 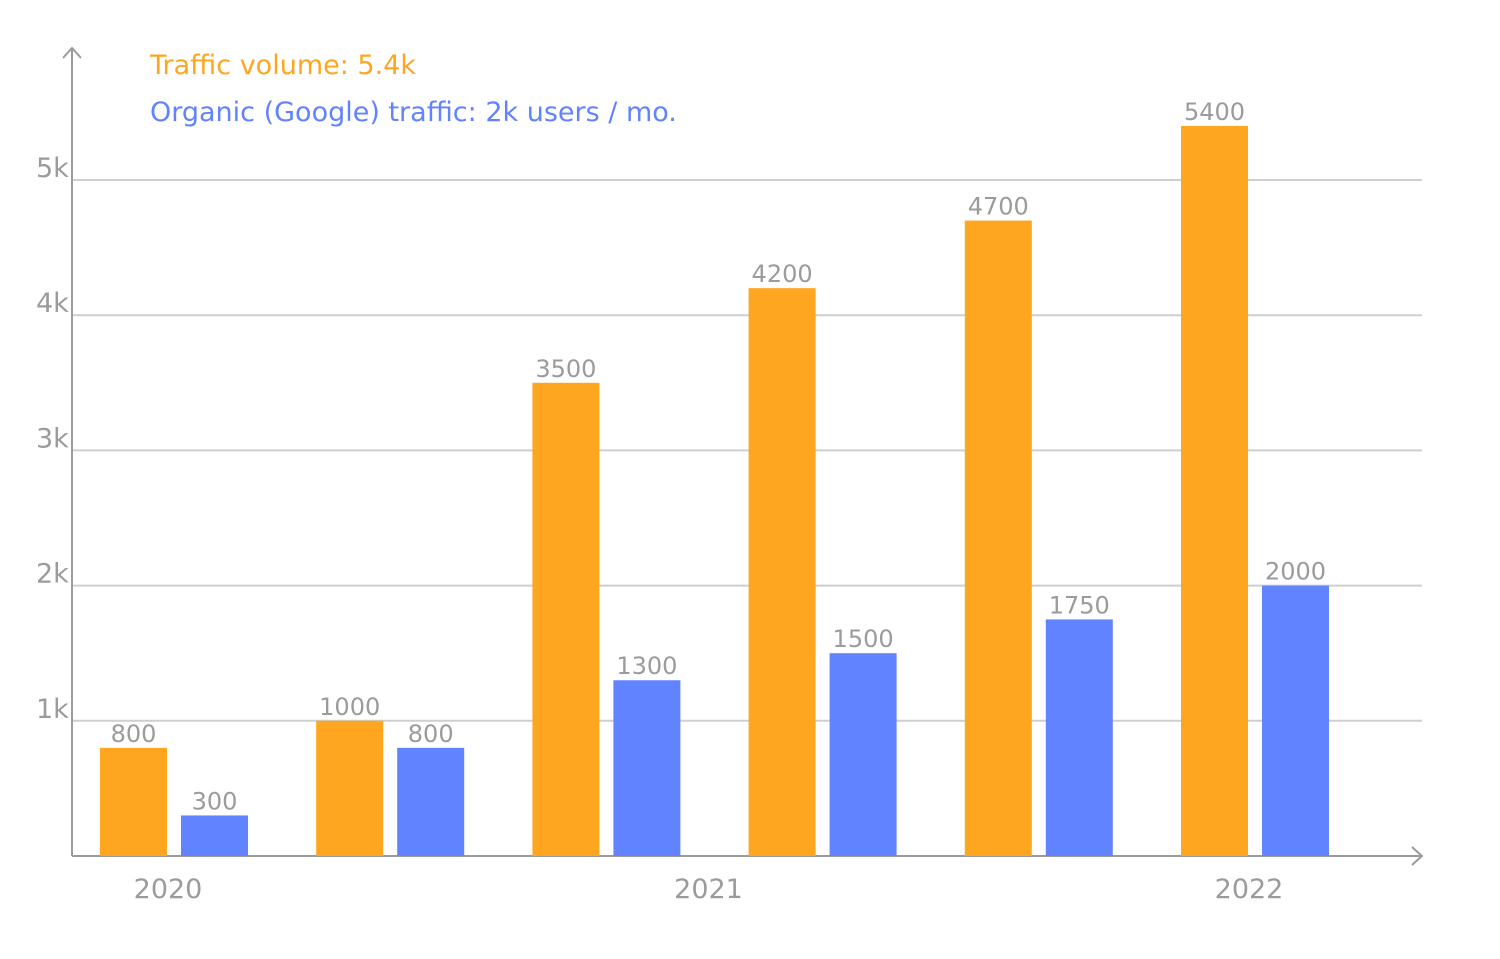 I want to click on y-tick-labels: 1k 2k 3k 4k 5k, so click(x=52, y=439).